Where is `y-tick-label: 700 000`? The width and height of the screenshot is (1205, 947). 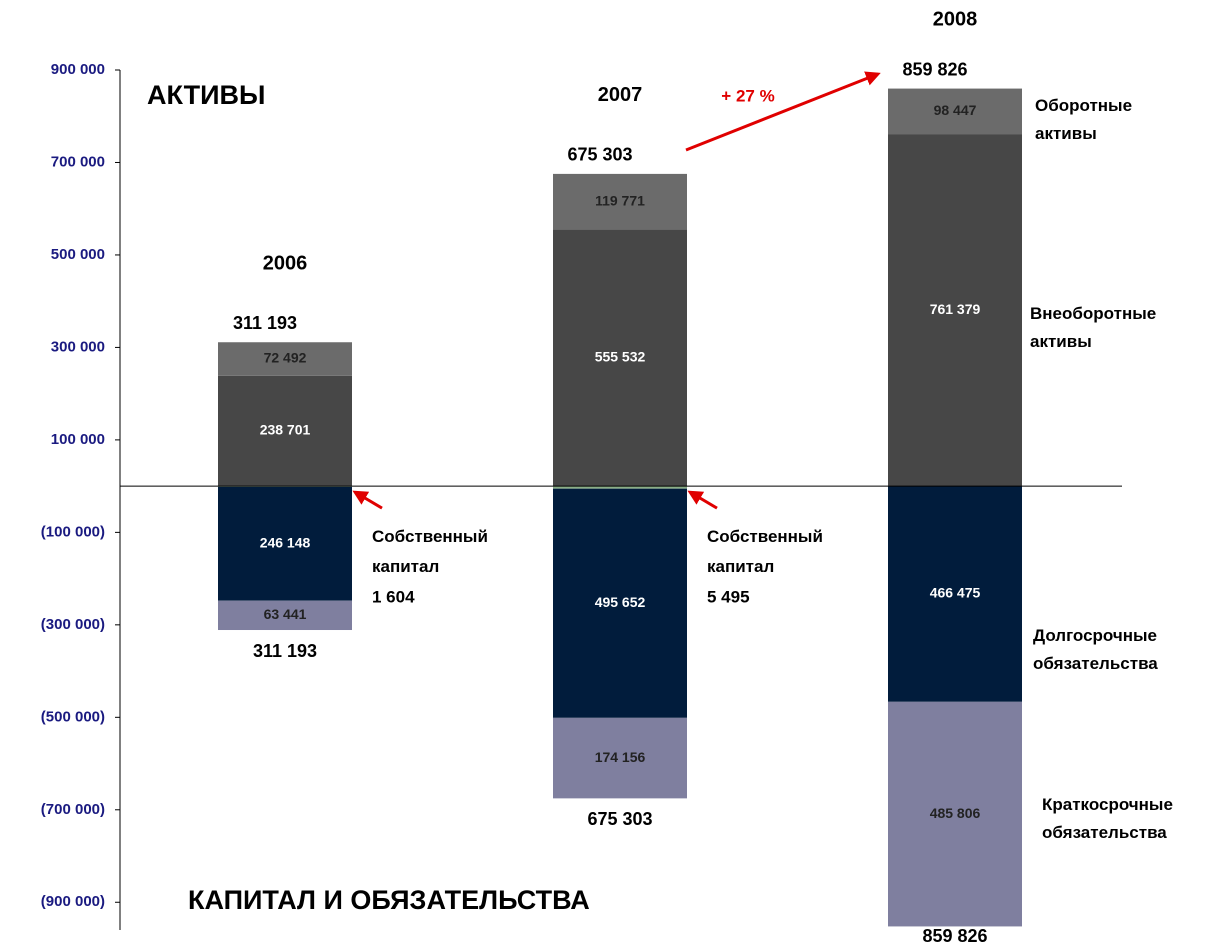 y-tick-label: 700 000 is located at coordinates (78, 161).